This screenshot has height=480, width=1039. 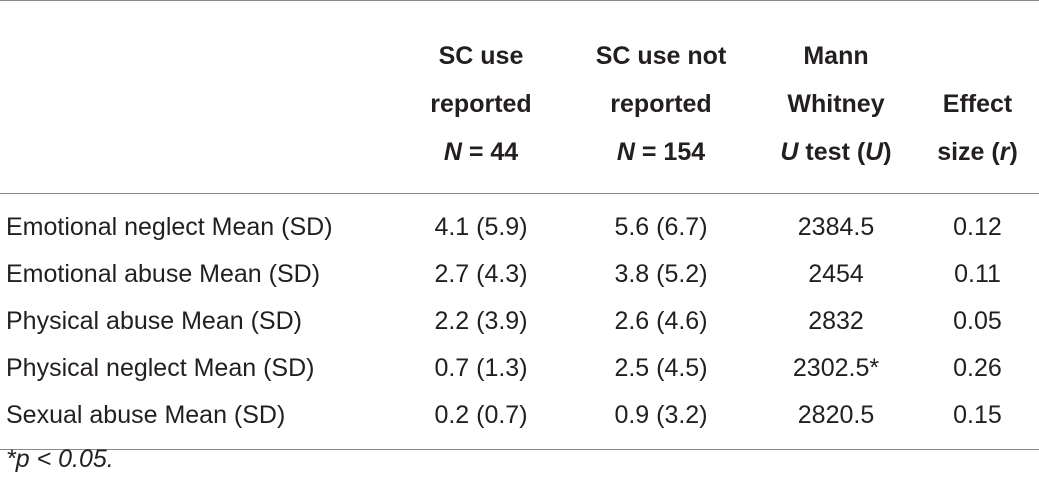 I want to click on header-effect-size: Effect size (r), so click(x=977, y=97).